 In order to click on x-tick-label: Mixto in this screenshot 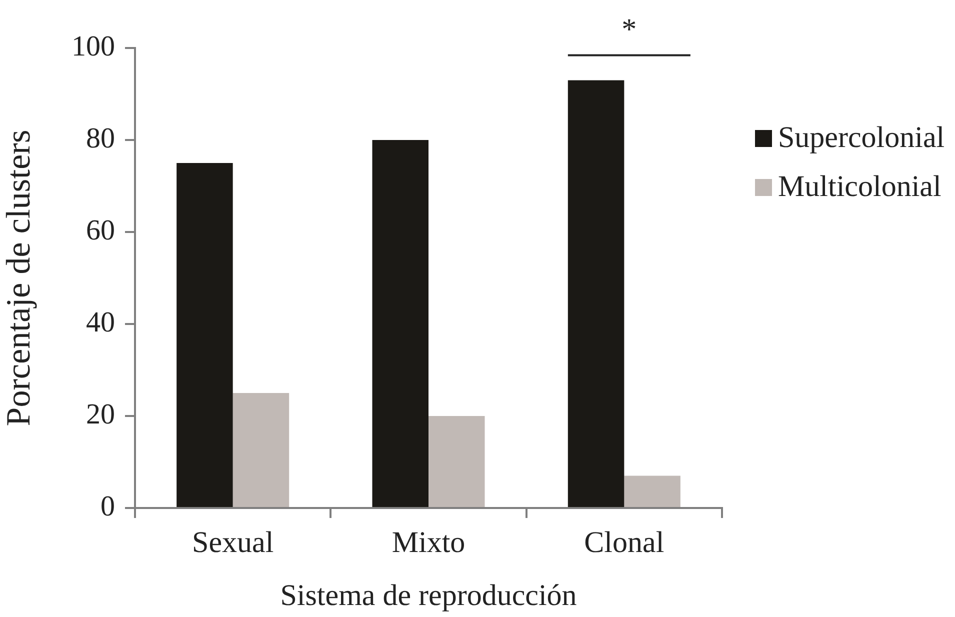, I will do `click(429, 542)`.